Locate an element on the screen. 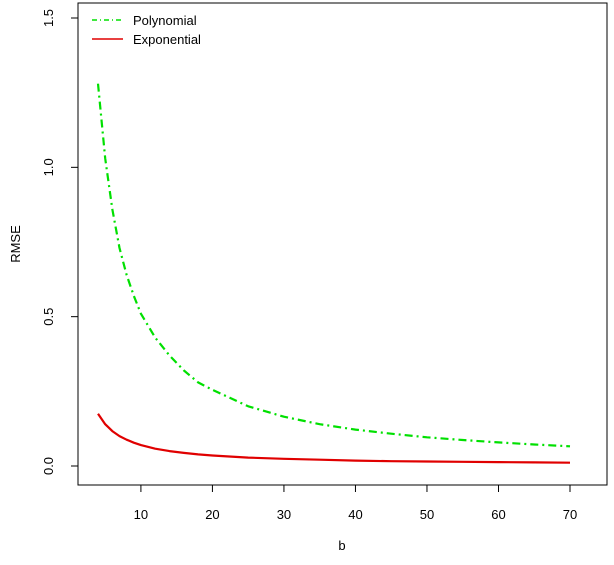 The image size is (614, 565). x-tick-label: 60 is located at coordinates (498, 514).